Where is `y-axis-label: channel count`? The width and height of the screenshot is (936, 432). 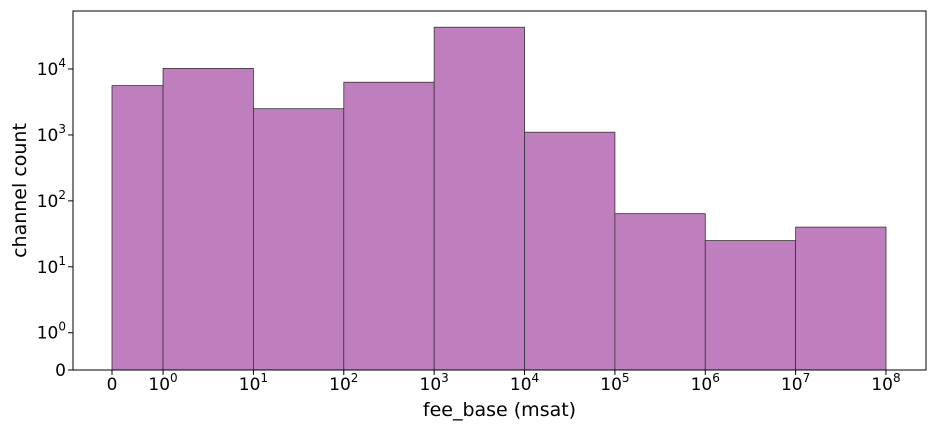 y-axis-label: channel count is located at coordinates (20, 190).